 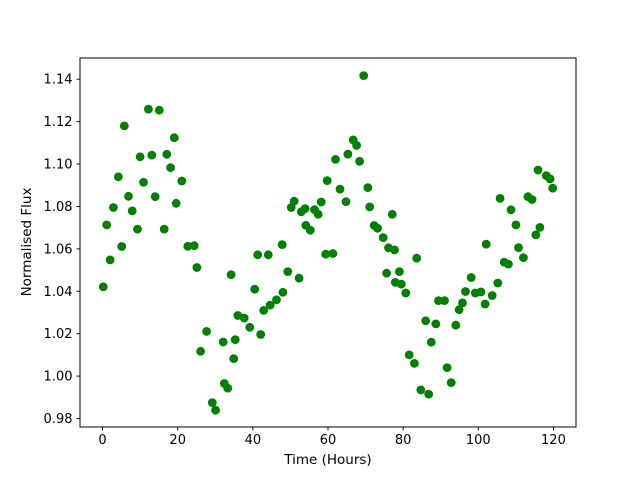 I want to click on y-axis-label: Normalised Flux, so click(x=27, y=242).